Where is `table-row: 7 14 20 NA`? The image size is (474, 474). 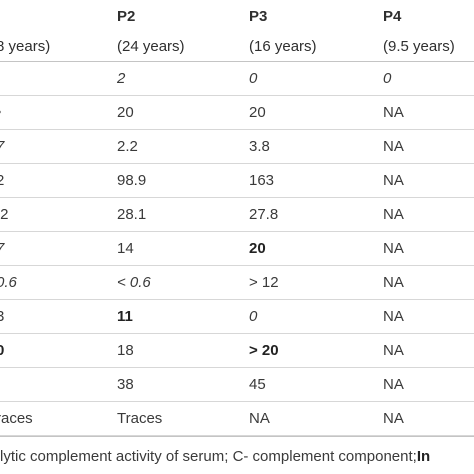 table-row: 7 14 20 NA is located at coordinates (237, 249).